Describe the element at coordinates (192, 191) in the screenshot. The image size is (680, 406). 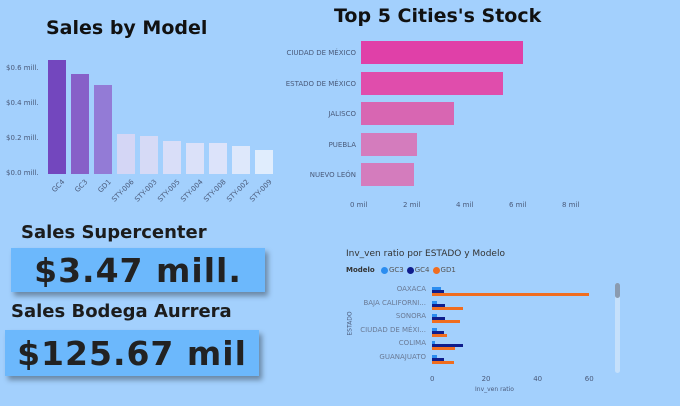
I see `x-tick-label: STY-004` at that location.